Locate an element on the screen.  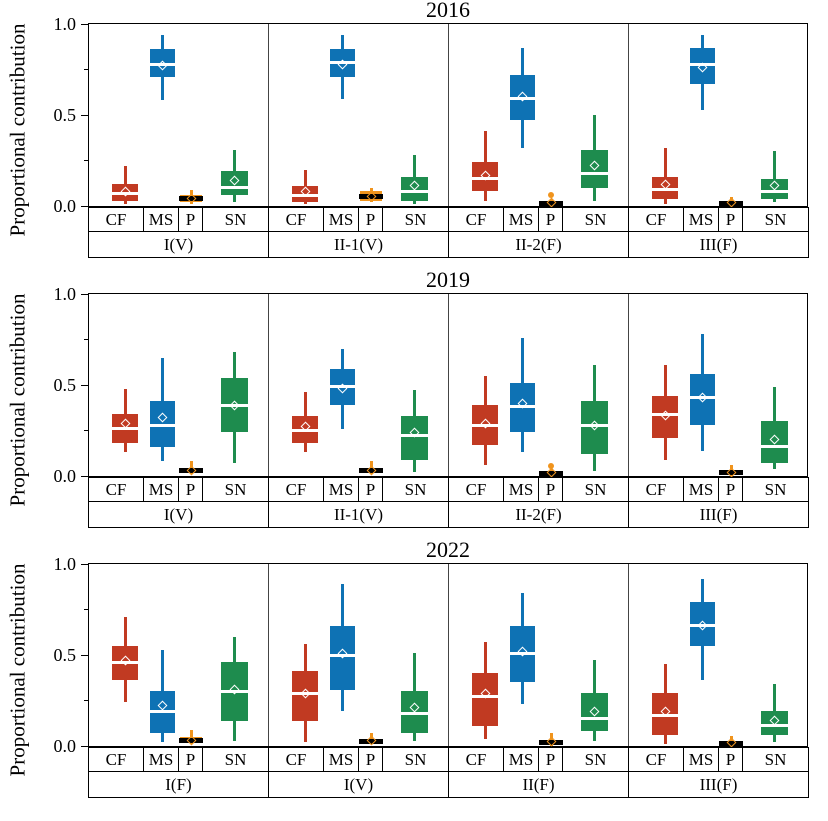
y-axis-label: Proportional contribution is located at coordinates (17, 130).